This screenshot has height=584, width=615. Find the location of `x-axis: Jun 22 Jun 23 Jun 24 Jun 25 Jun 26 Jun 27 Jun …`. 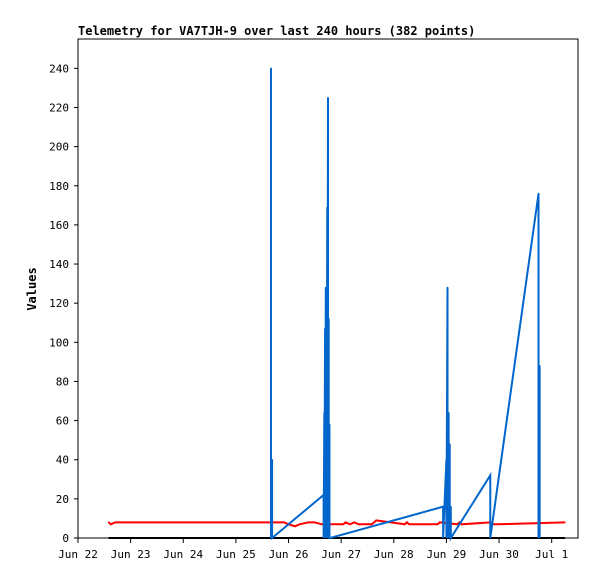

x-axis: Jun 22 Jun 23 Jun 24 Jun 25 Jun 26 Jun 27 Jun … is located at coordinates (313, 549).